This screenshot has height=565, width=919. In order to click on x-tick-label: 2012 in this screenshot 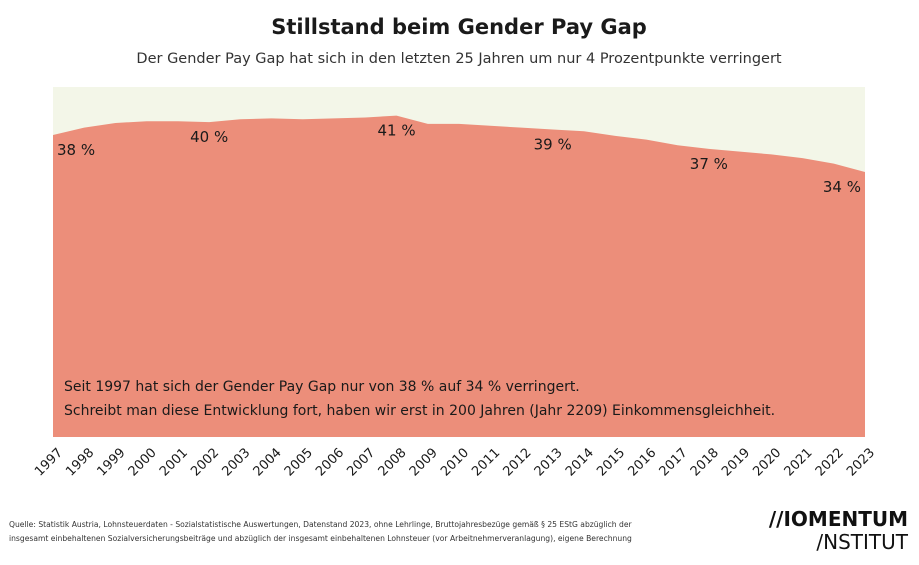, I will do `click(518, 462)`.